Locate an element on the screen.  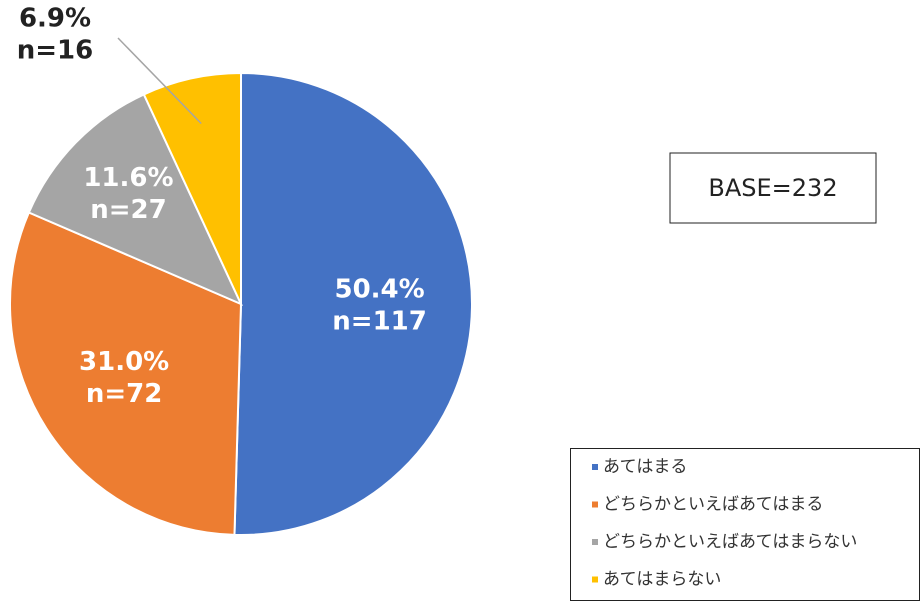
count-label: n=72 is located at coordinates (124, 394).